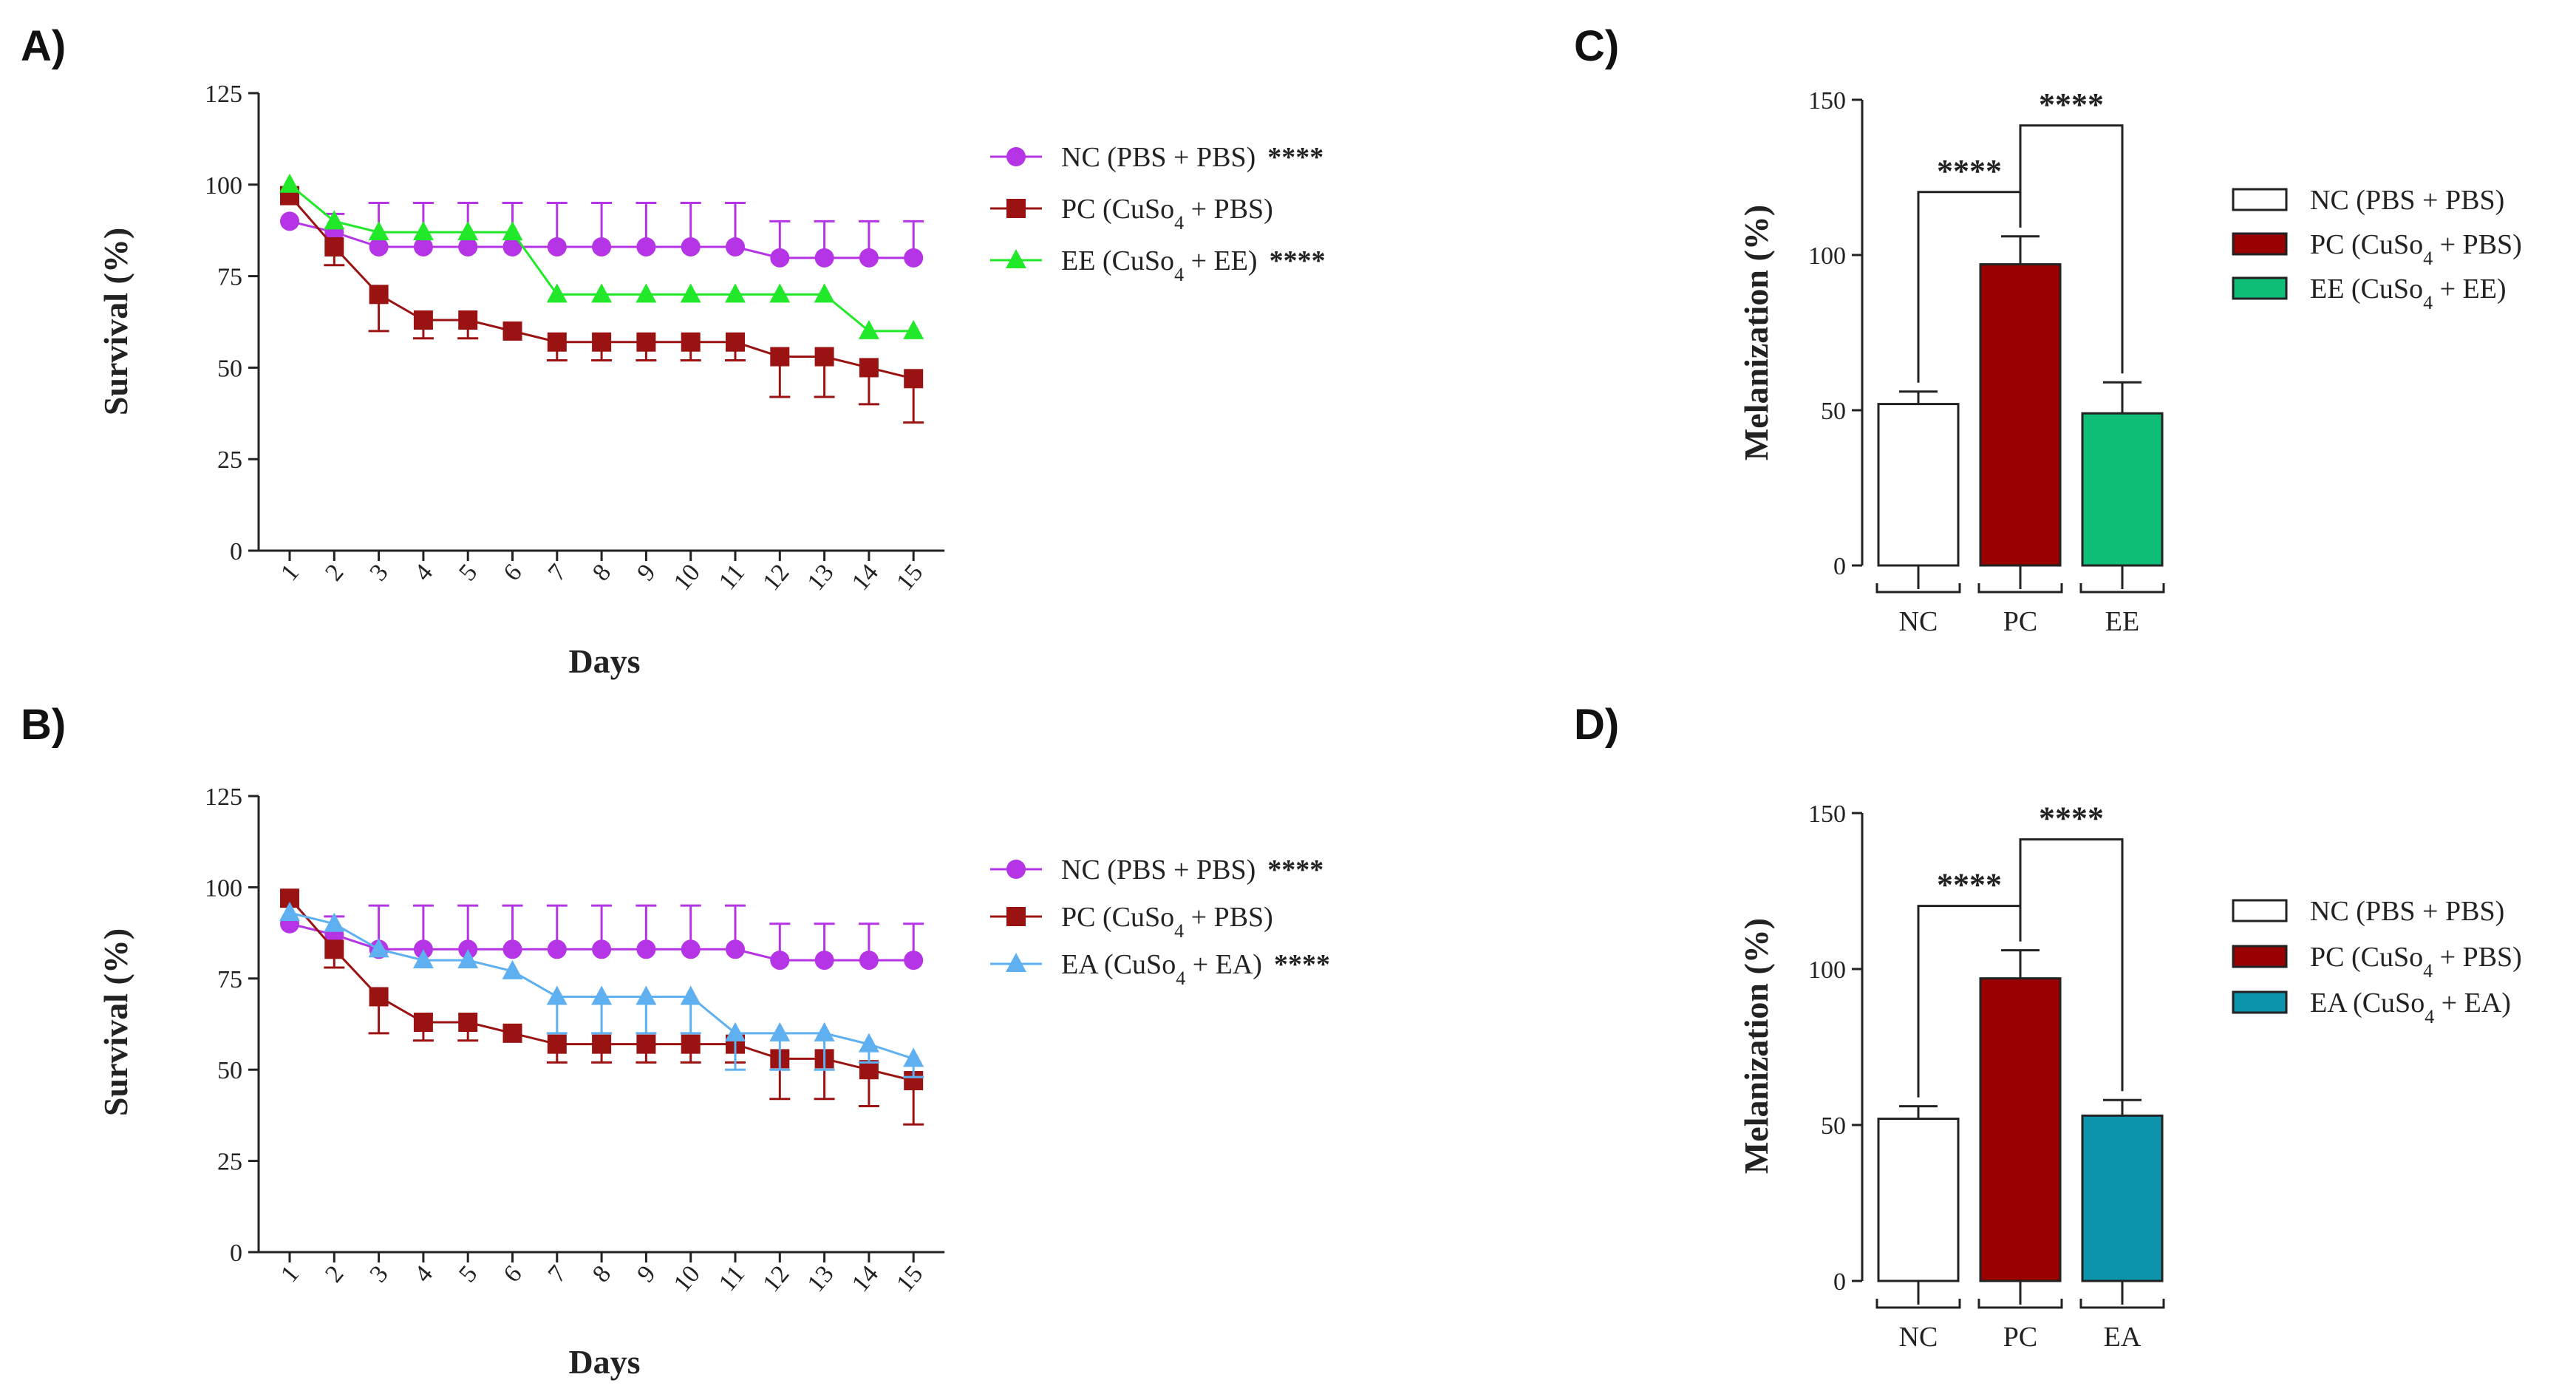  I want to click on category-label: NC, so click(1918, 1337).